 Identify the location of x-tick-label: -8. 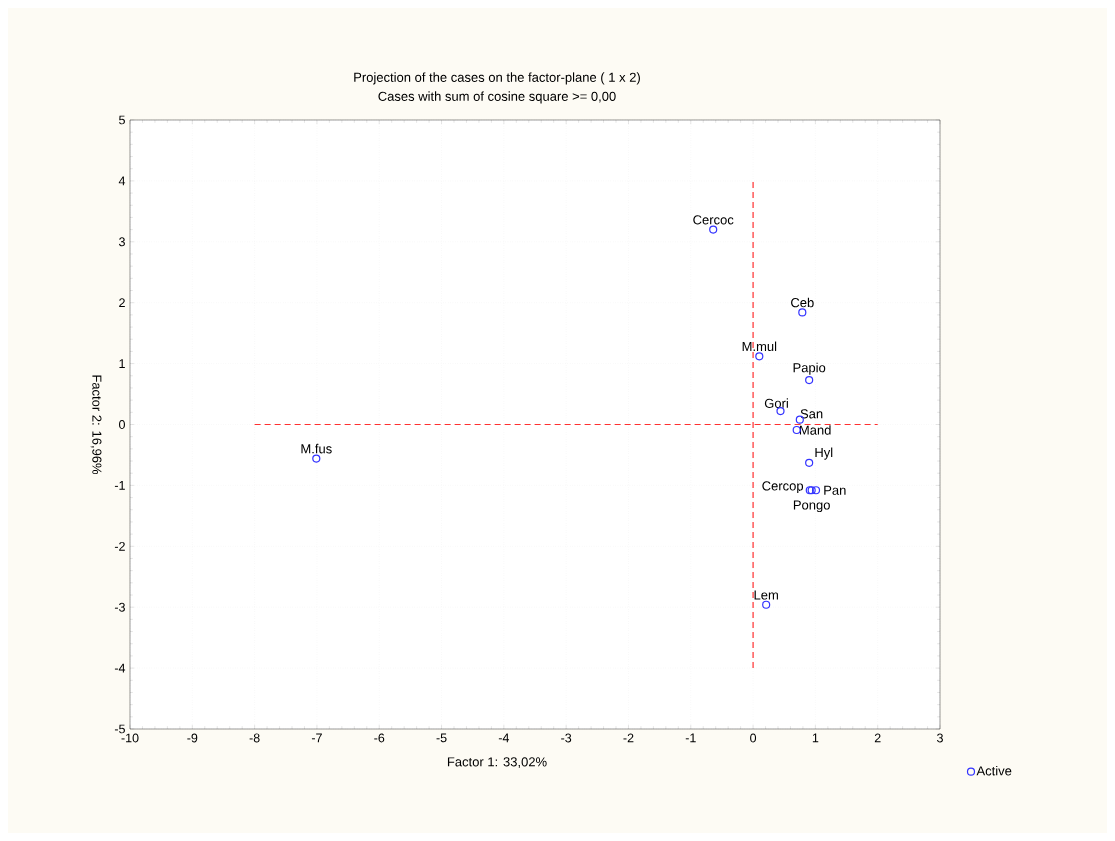
(254, 738).